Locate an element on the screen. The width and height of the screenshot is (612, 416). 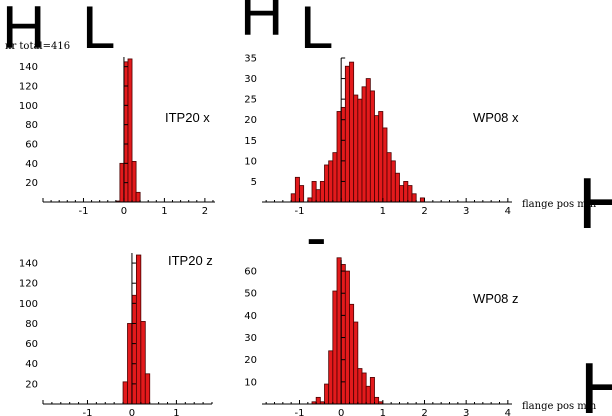
x-axis-label-top: flange pos mm is located at coordinates (559, 204).